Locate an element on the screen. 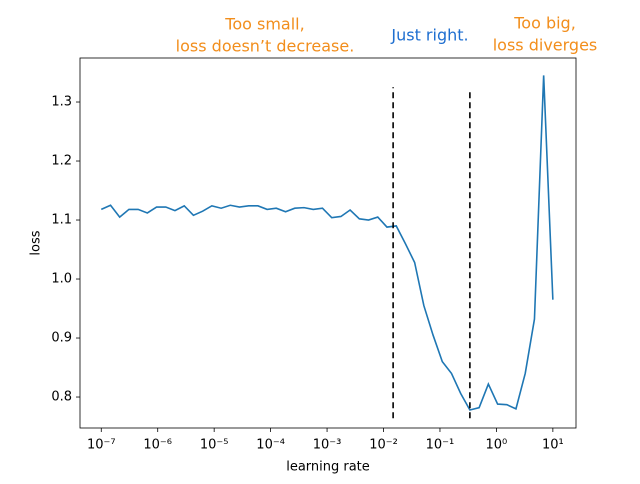  y-tick-label: 1.0 is located at coordinates (61, 279).